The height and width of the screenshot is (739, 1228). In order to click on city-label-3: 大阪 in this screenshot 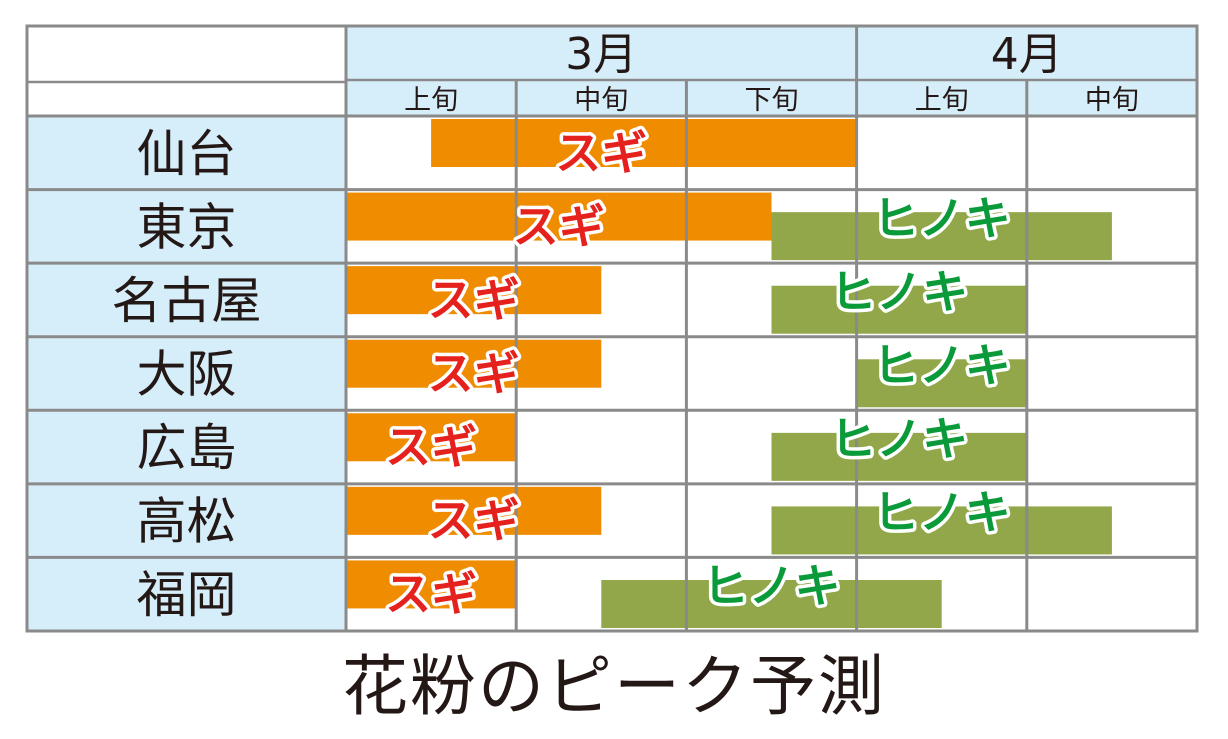, I will do `click(187, 375)`.